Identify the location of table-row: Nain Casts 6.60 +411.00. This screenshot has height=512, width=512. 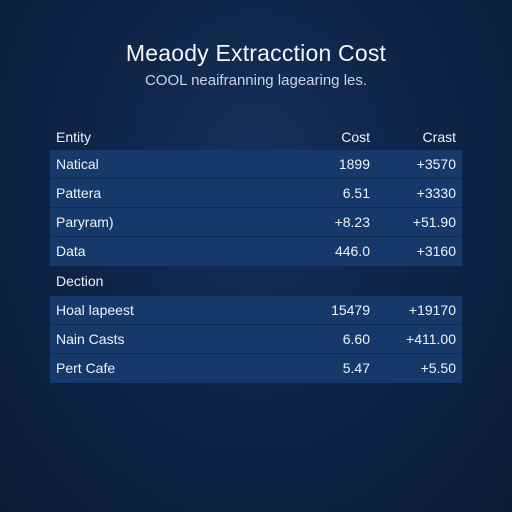
(256, 339).